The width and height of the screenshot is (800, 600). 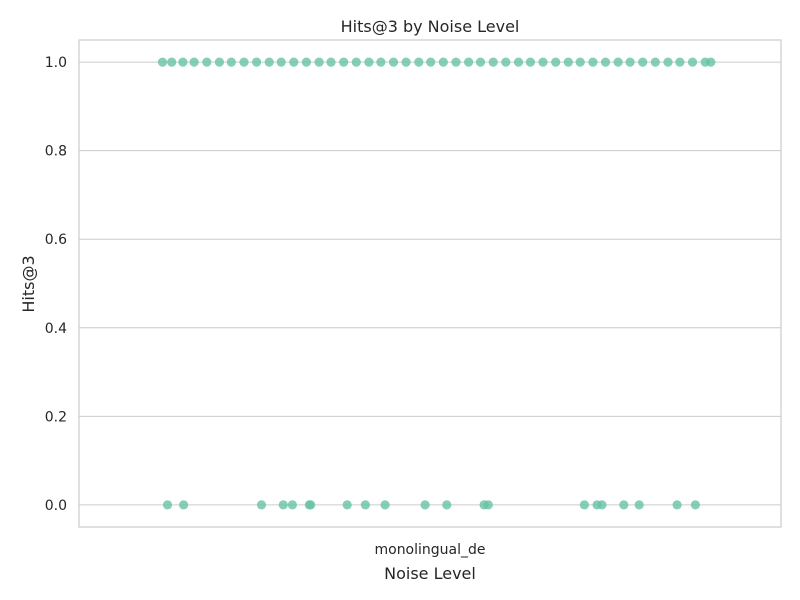 What do you see at coordinates (430, 26) in the screenshot?
I see `chart-title: Hits@3 by Noise Level` at bounding box center [430, 26].